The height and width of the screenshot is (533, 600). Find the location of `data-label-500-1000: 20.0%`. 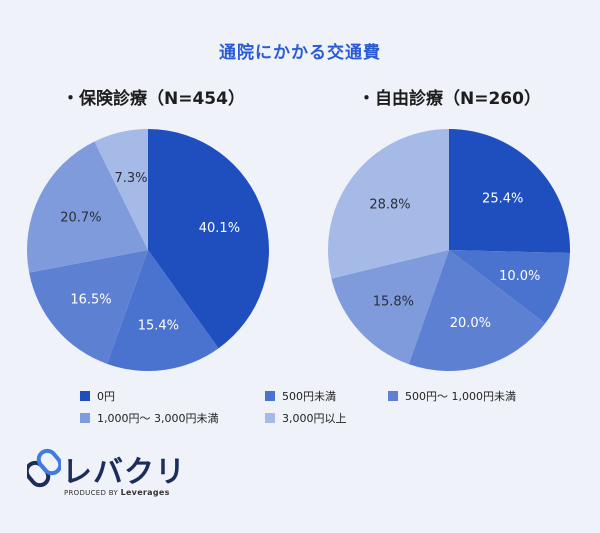

data-label-500-1000: 20.0% is located at coordinates (470, 323).